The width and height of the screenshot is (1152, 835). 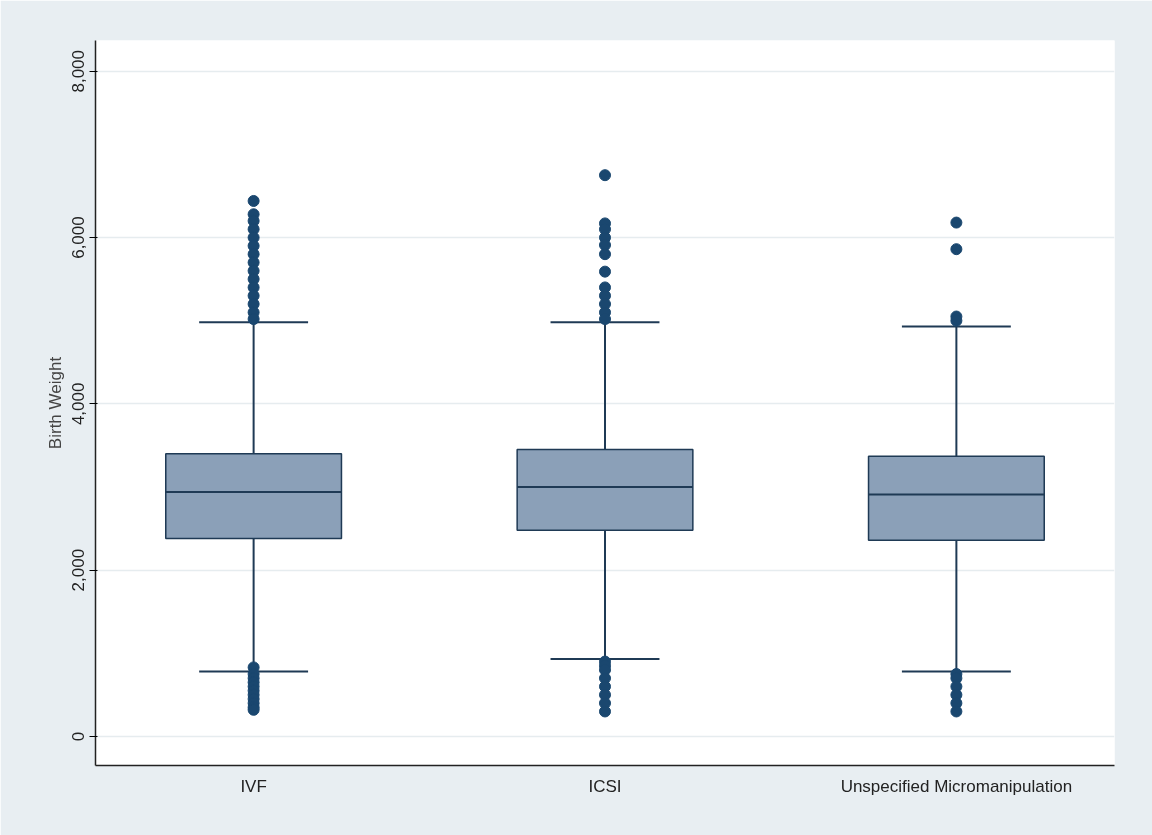 What do you see at coordinates (253, 786) in the screenshot?
I see `x-tick-label: IVF` at bounding box center [253, 786].